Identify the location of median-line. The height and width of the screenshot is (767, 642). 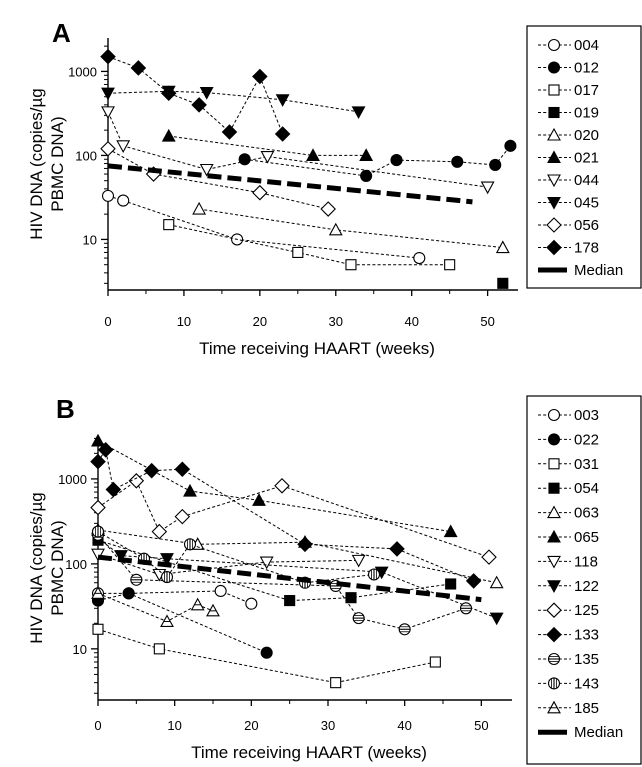
(289, 578).